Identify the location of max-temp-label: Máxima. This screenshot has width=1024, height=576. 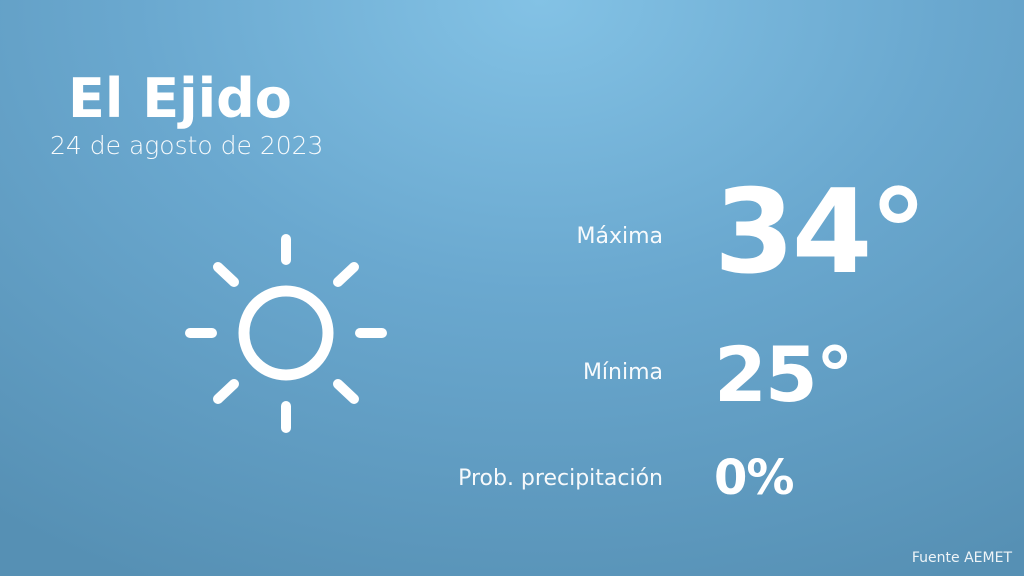
(619, 236).